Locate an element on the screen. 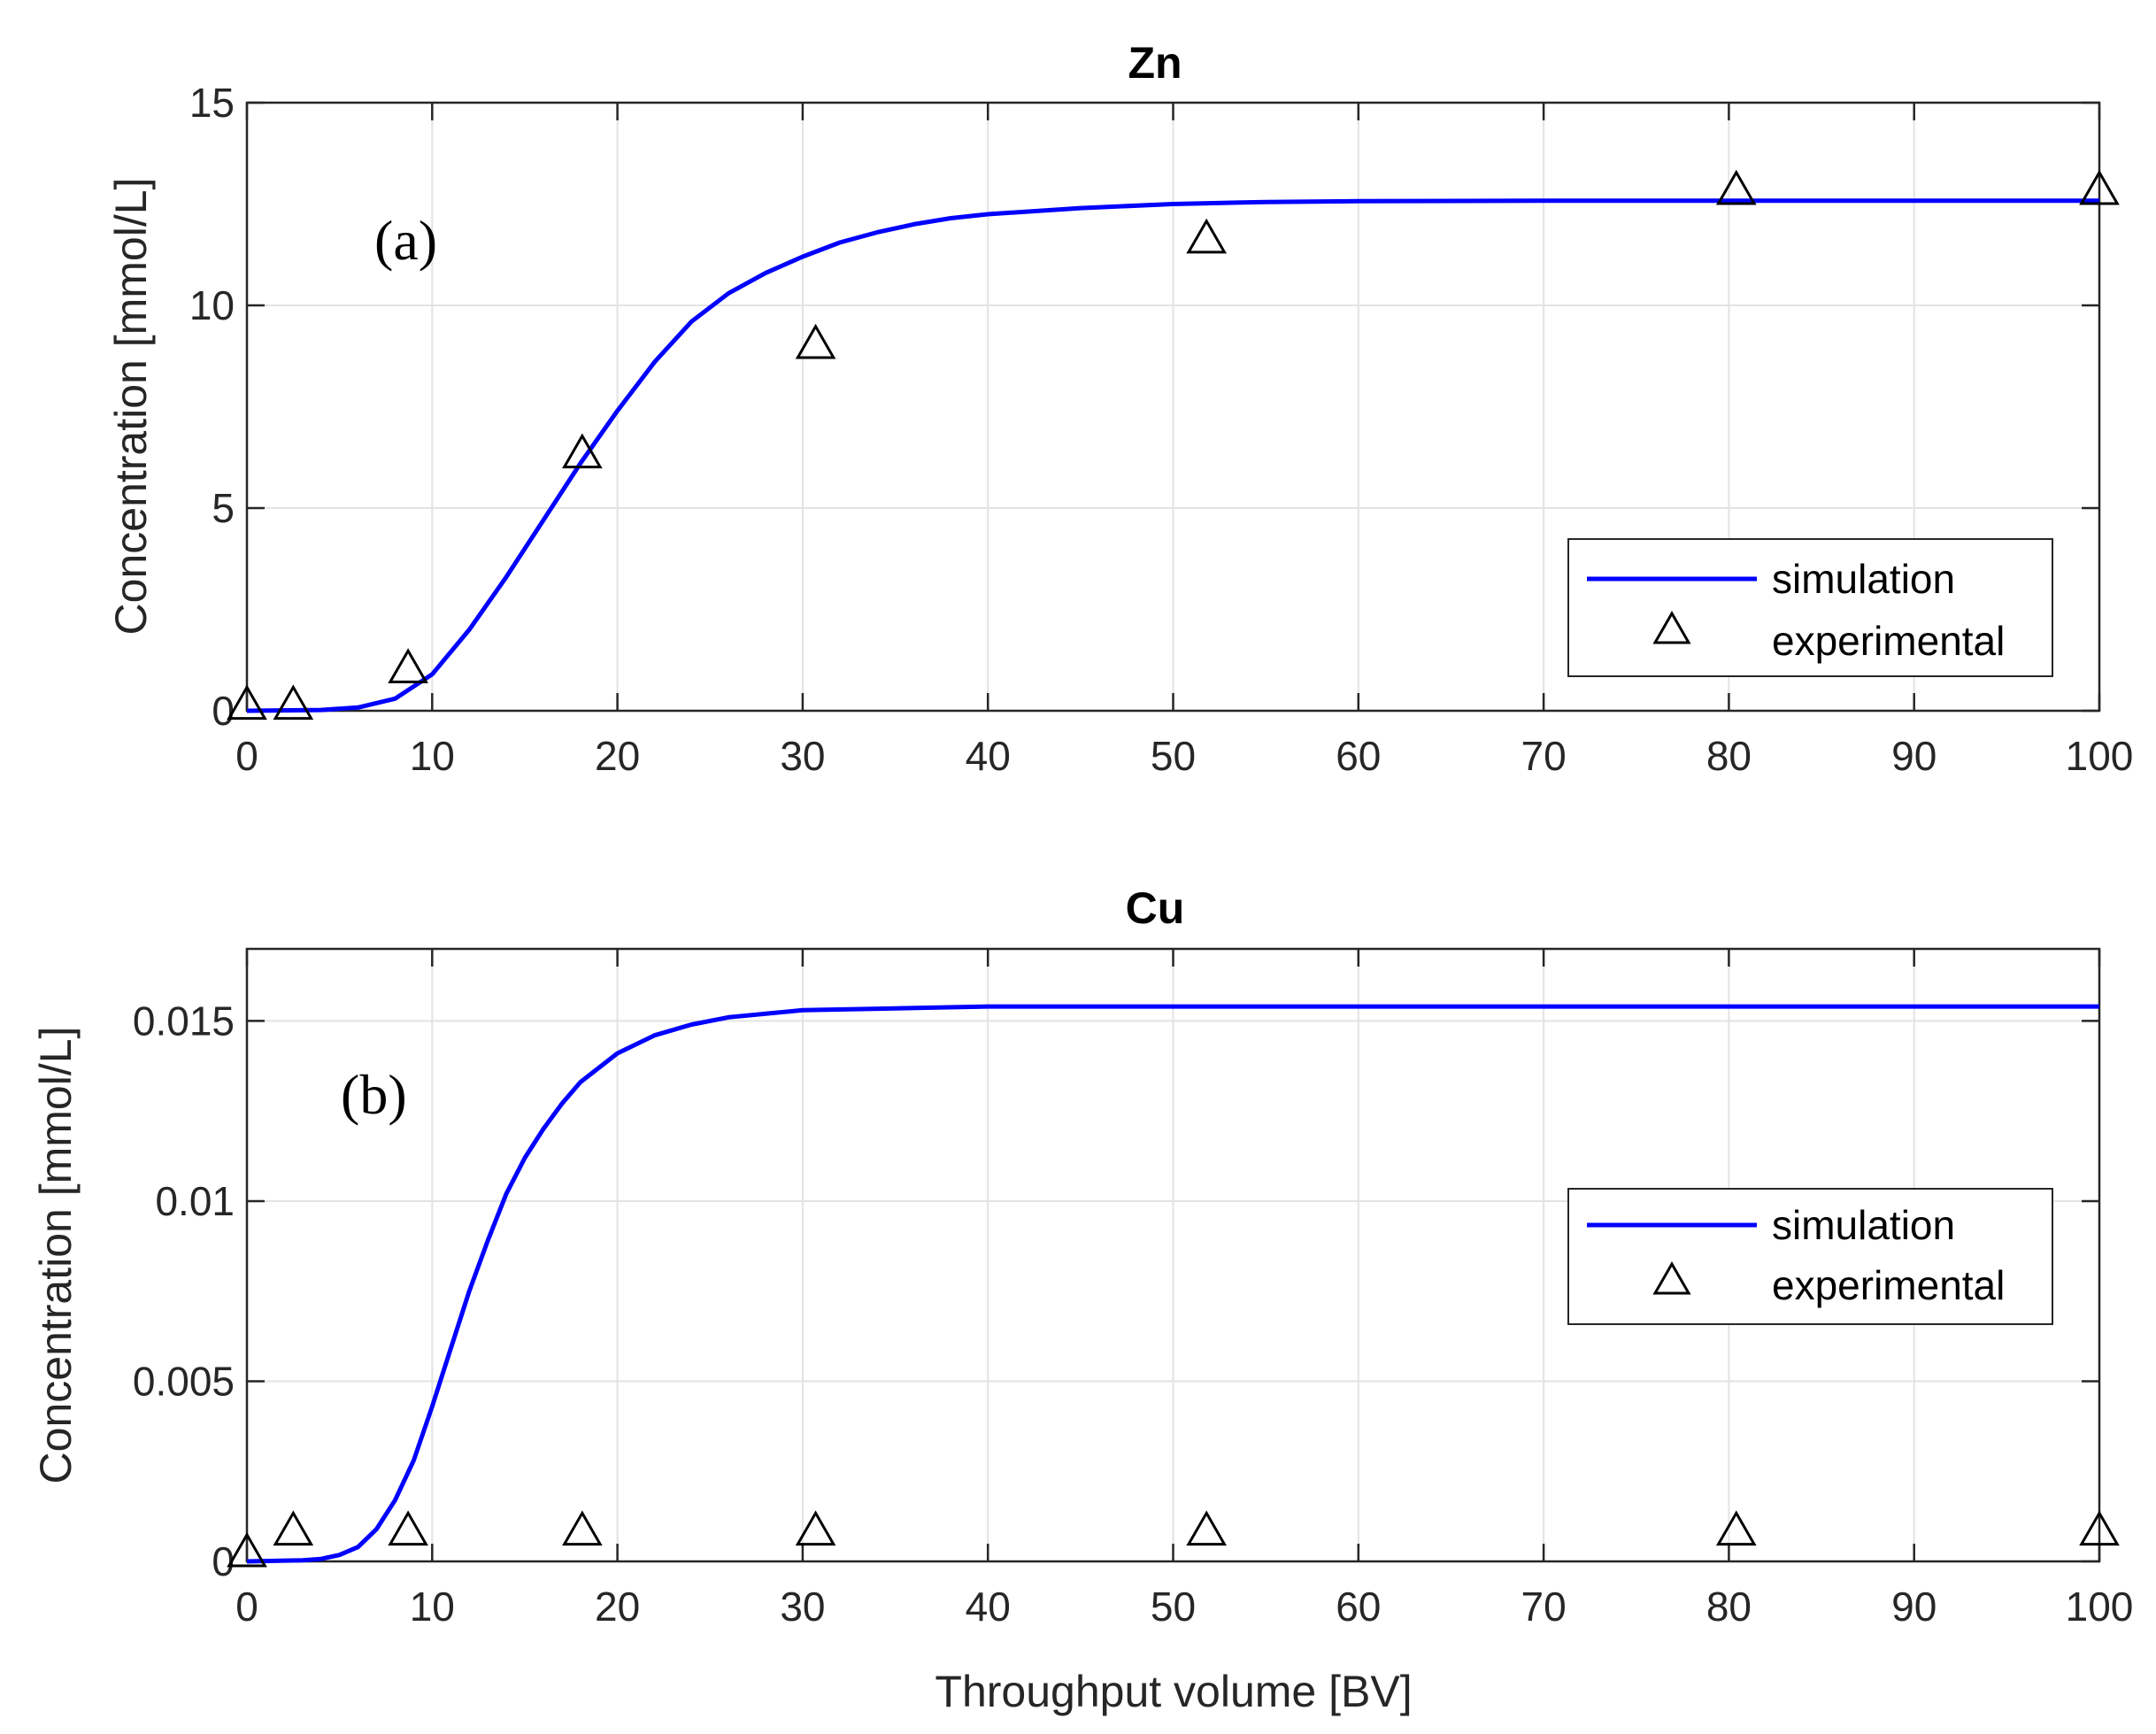  y-tick-label: 10 is located at coordinates (212, 305).